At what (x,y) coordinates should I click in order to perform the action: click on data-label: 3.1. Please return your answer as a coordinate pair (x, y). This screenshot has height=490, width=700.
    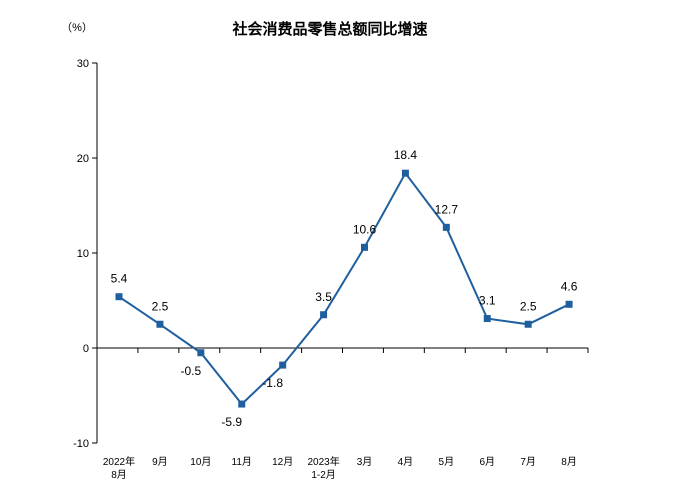
    Looking at the image, I should click on (487, 301).